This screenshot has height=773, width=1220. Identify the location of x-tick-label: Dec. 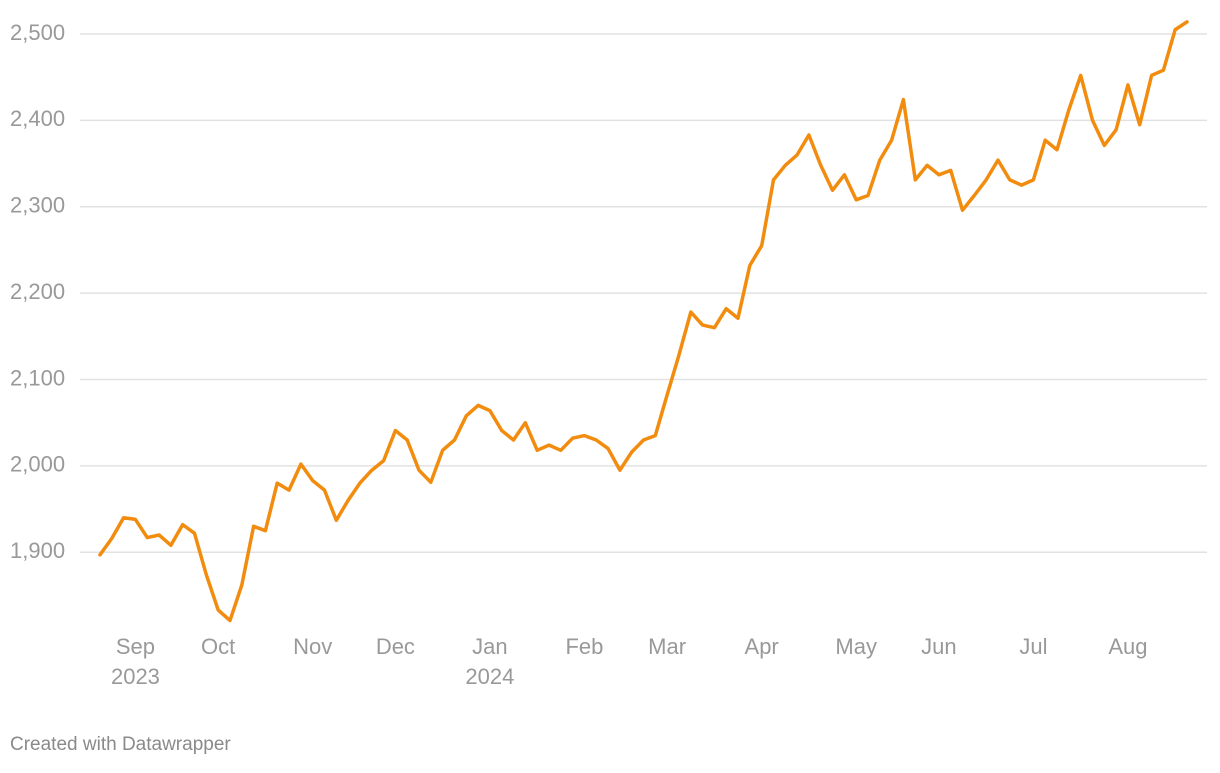
(395, 646).